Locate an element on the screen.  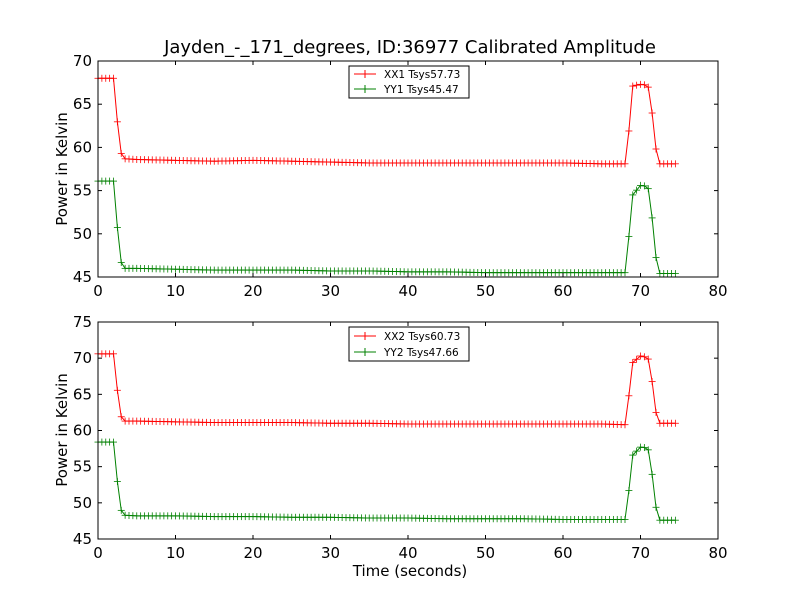
bottom-plot-legend: XX2 Tsys60.73 YY2 Tsys47.66 is located at coordinates (409, 344).